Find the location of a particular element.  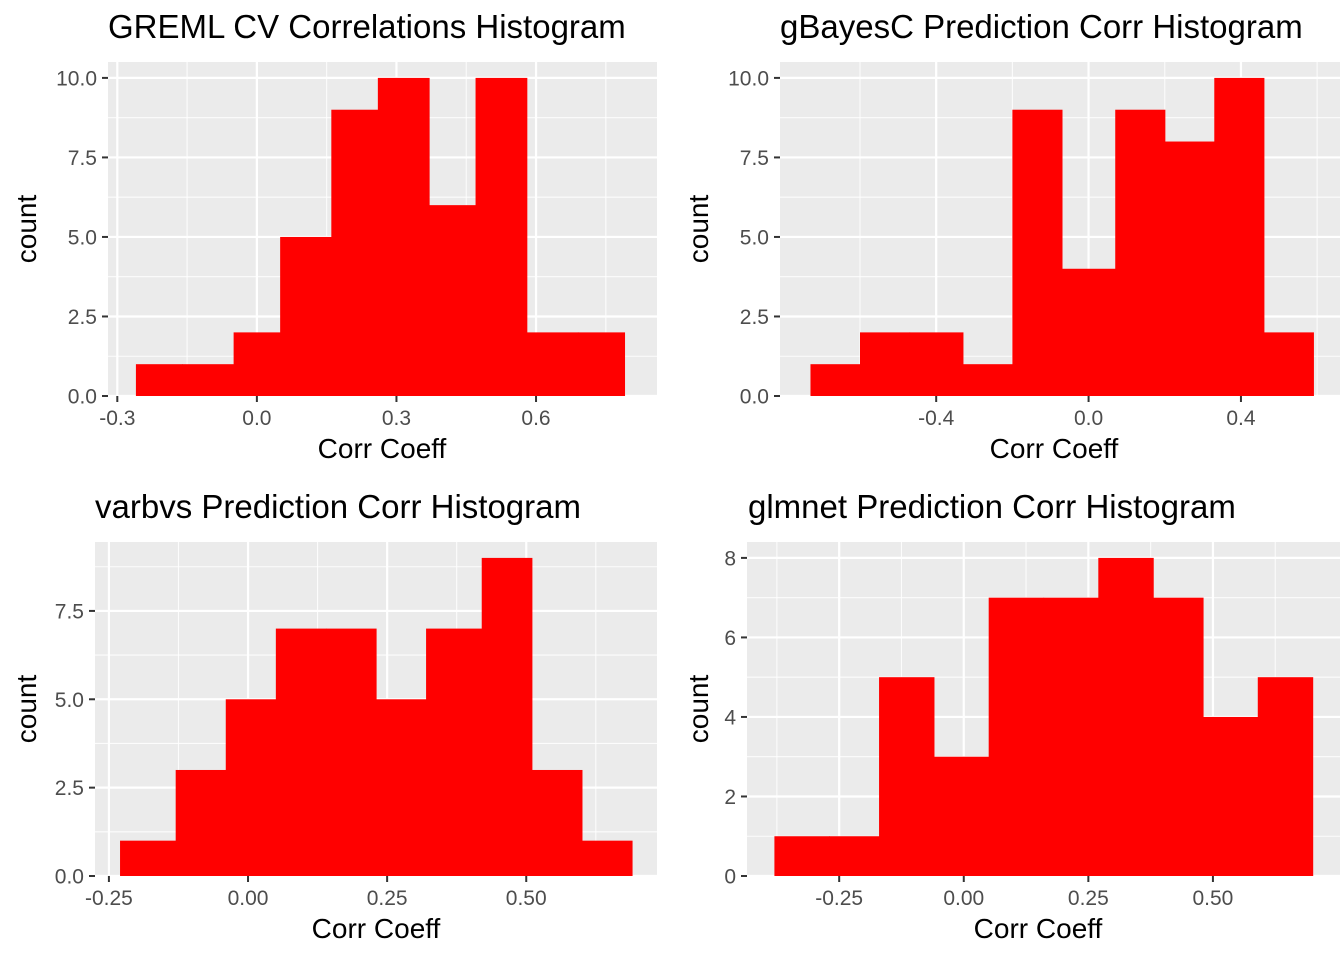

chart-title: varbvs Prediction Corr Histogram is located at coordinates (338, 506).